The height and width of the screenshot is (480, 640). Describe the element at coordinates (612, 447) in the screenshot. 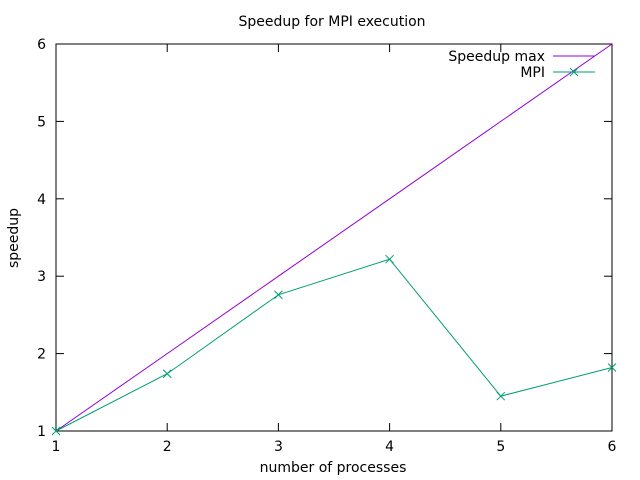

I see `x-tick-label: 6` at that location.